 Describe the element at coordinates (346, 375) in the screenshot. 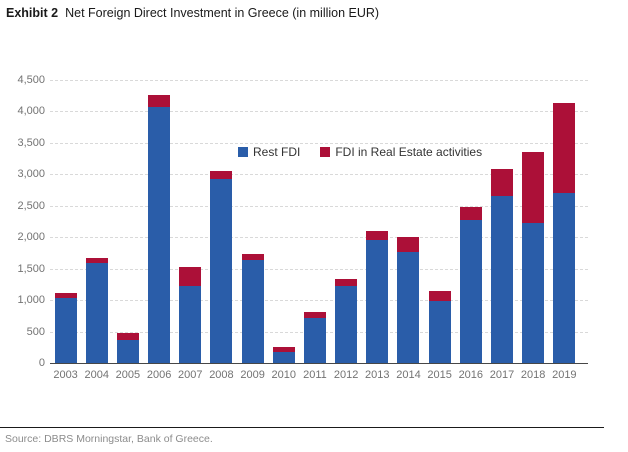

I see `x-tick-label-2012: 2012` at that location.